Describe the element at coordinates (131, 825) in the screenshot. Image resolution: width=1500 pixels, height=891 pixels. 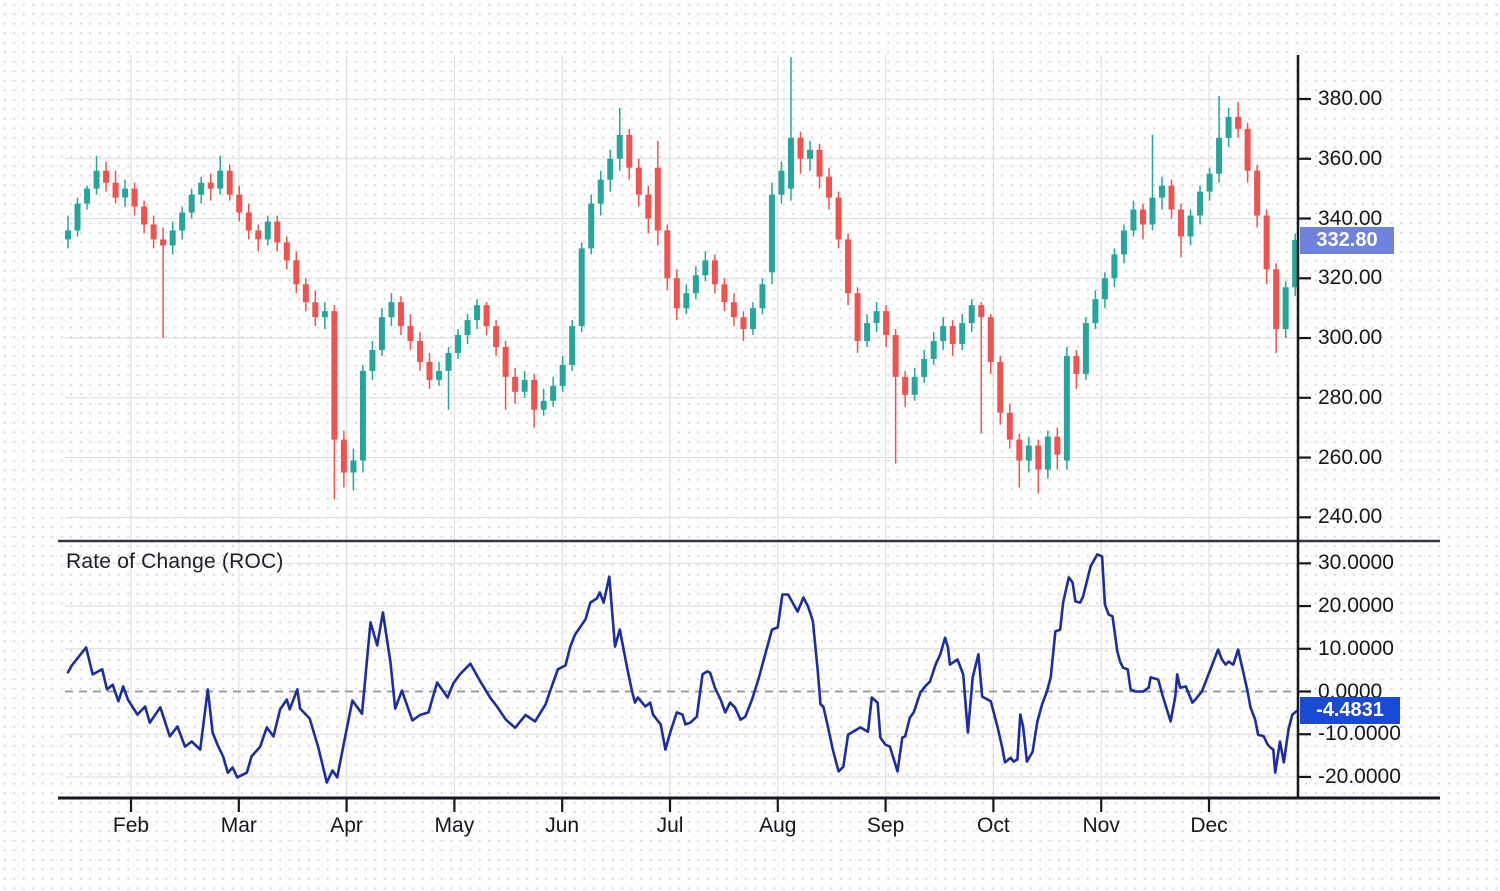
I see `month-label: Feb` at that location.